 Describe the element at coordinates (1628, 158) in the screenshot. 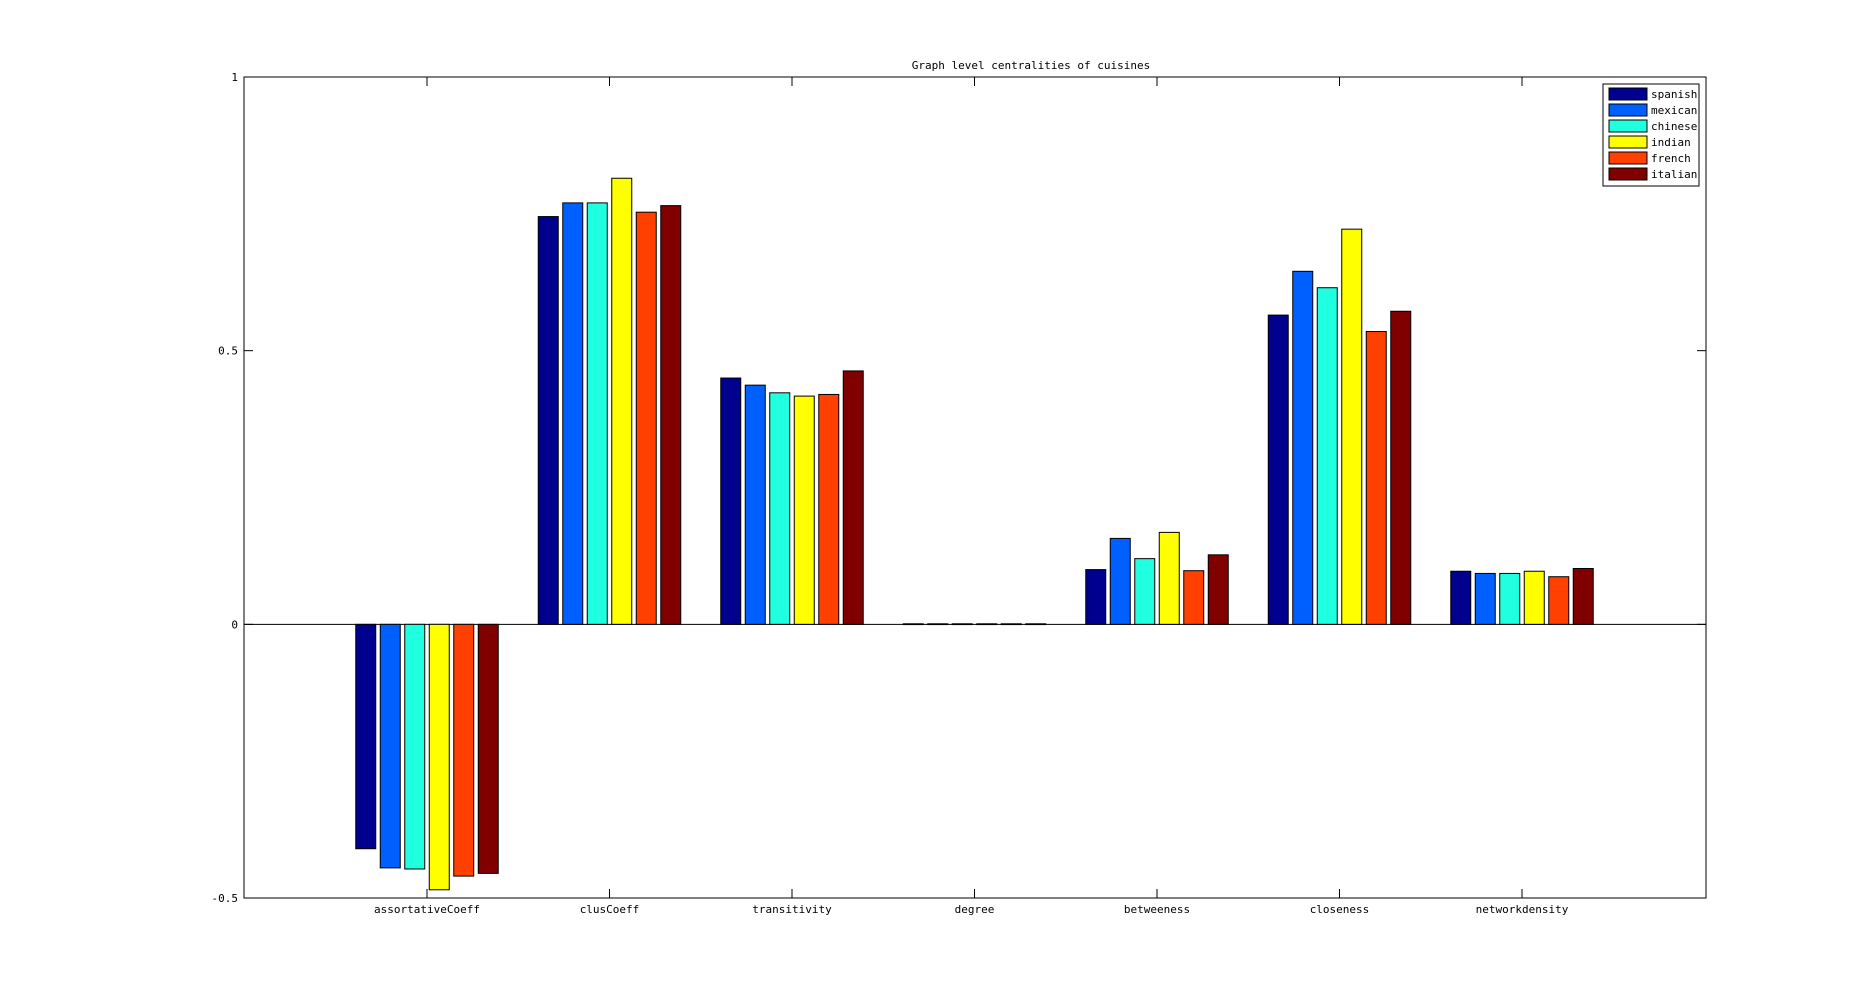

I see `legend-swatch-french` at that location.